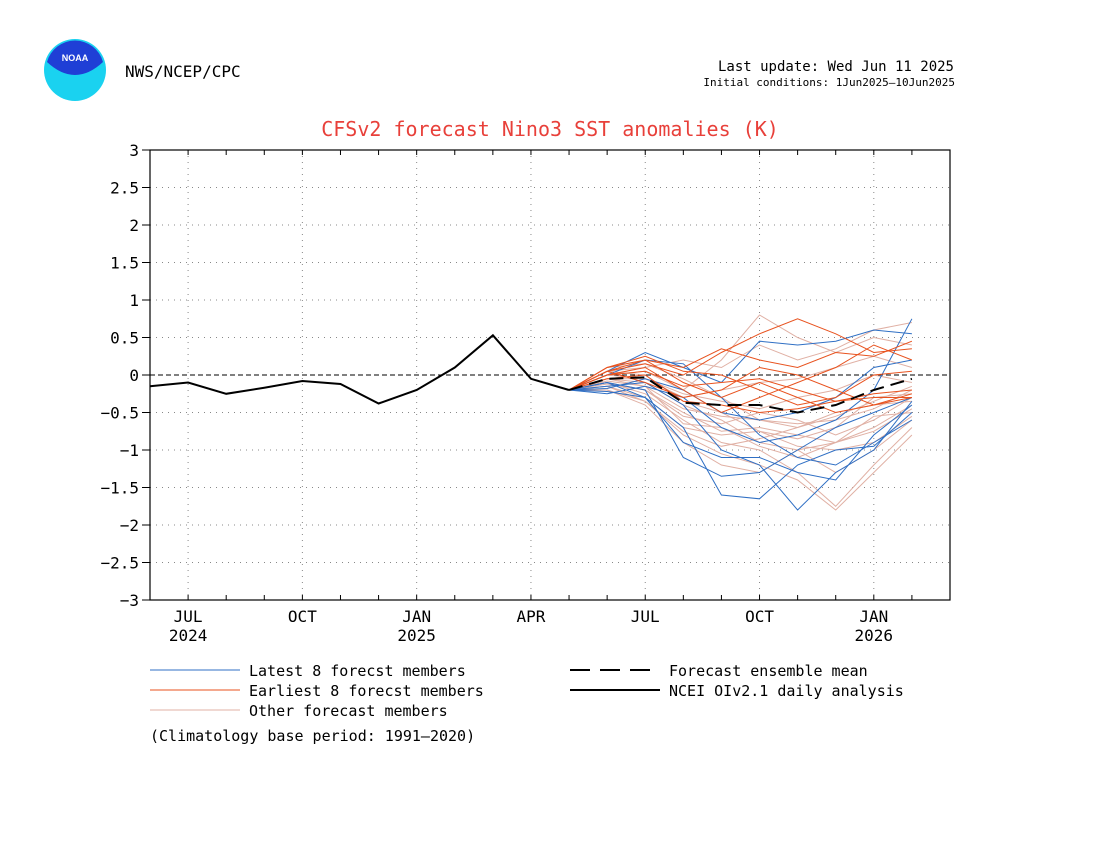  Describe the element at coordinates (188, 635) in the screenshot. I see `x-tick-year-label: 2024` at that location.